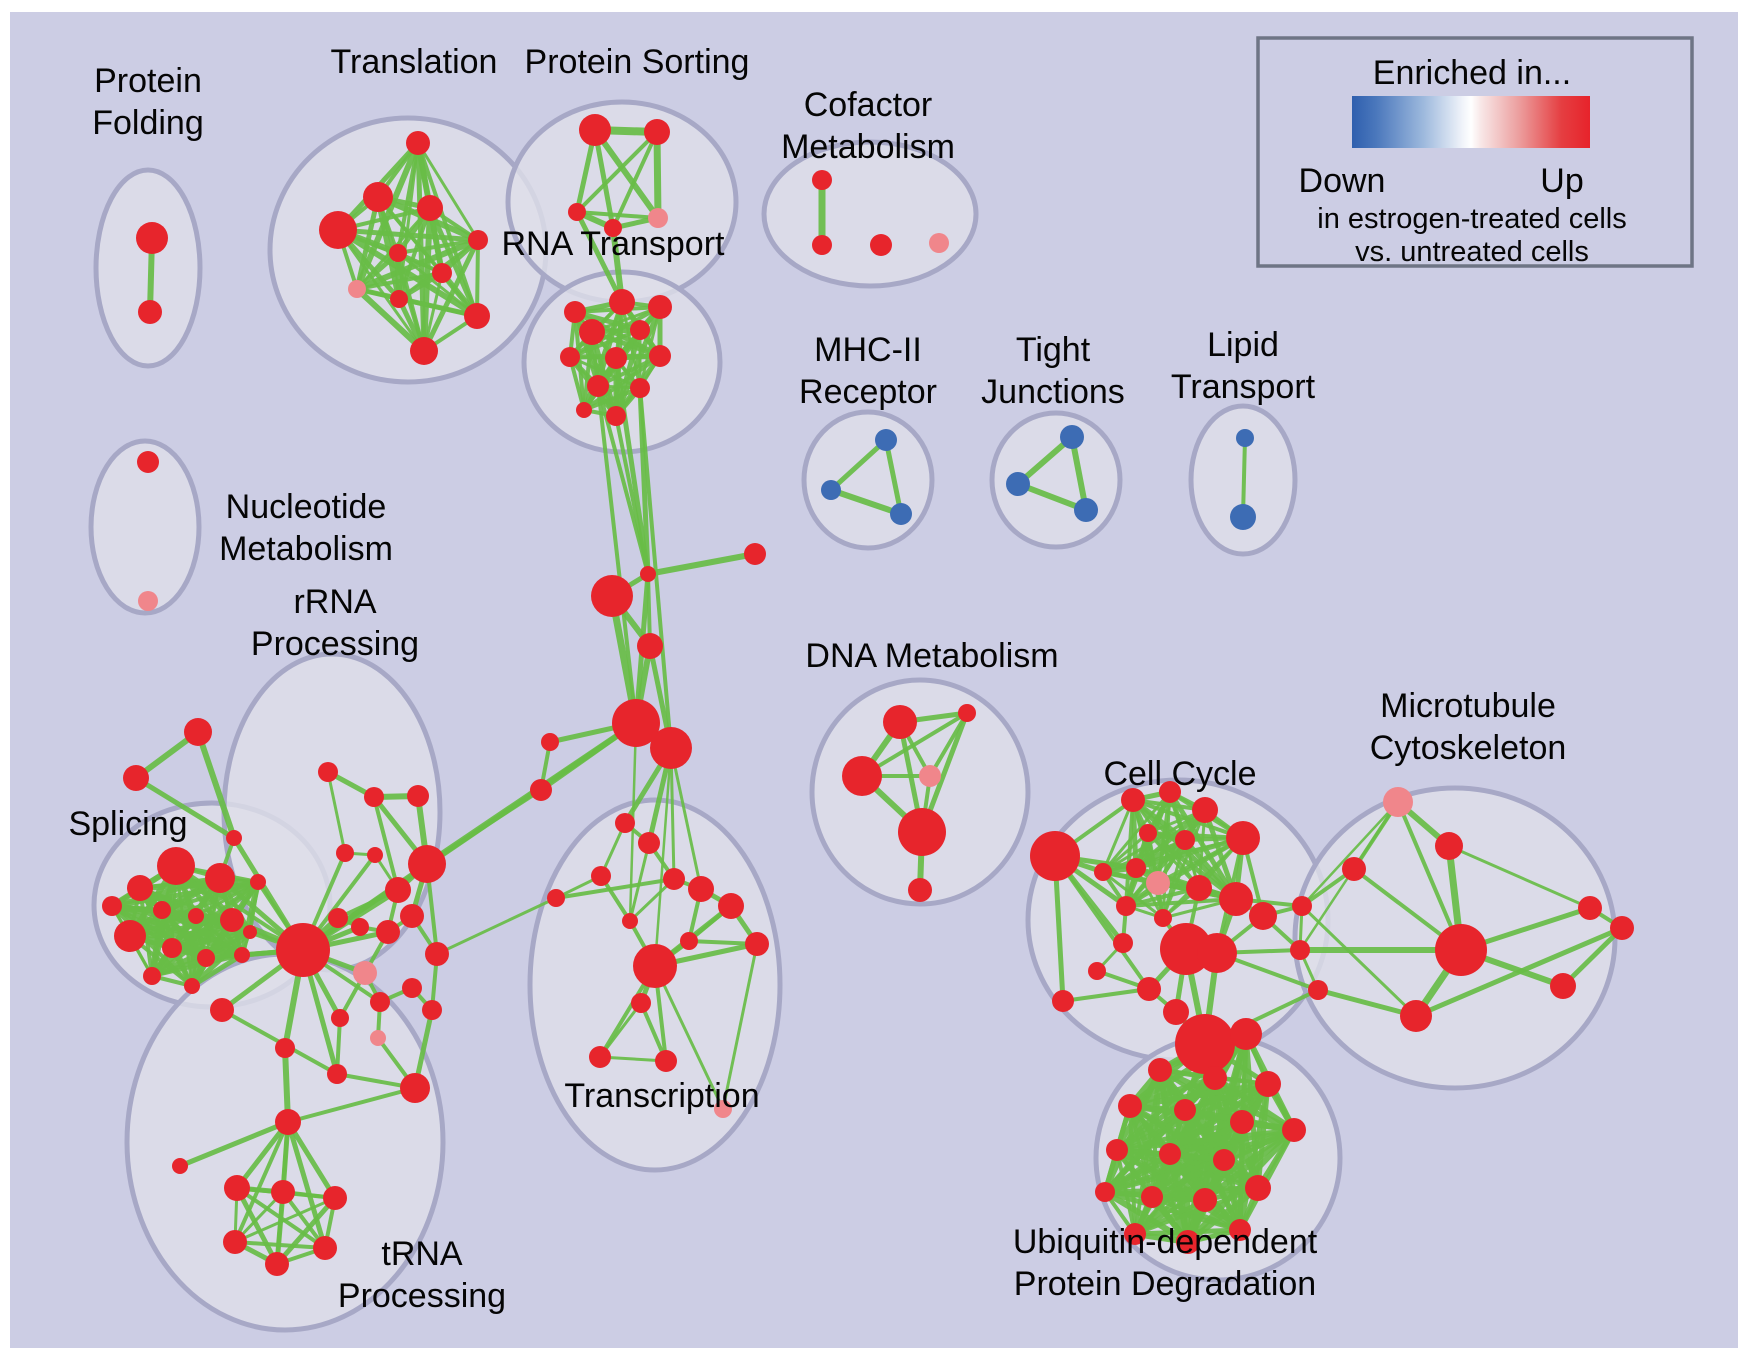  What do you see at coordinates (831, 490) in the screenshot?
I see `node-mh1` at bounding box center [831, 490].